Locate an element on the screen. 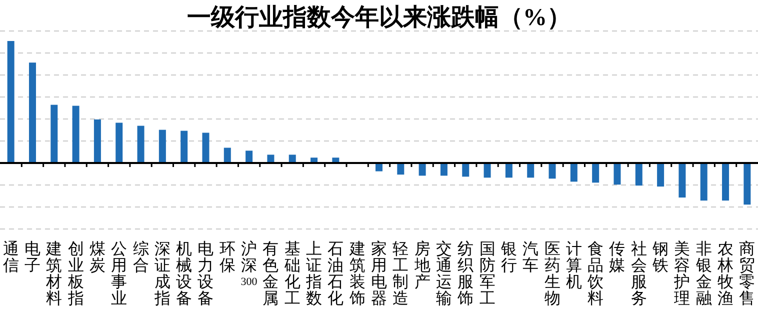 This screenshot has height=323, width=758. x-tick-label: 国防军工 is located at coordinates (487, 274).